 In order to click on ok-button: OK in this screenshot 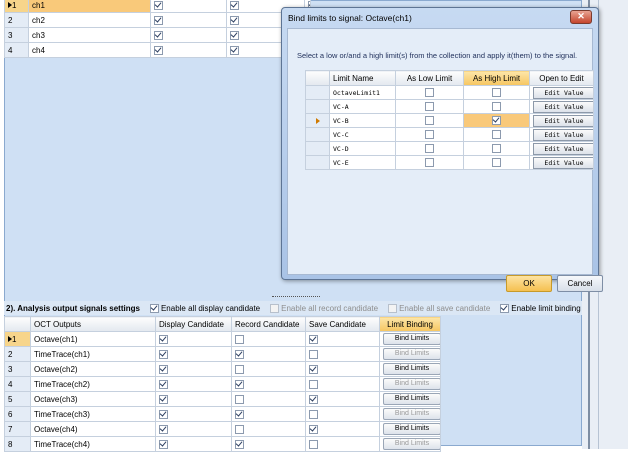, I will do `click(529, 283)`.